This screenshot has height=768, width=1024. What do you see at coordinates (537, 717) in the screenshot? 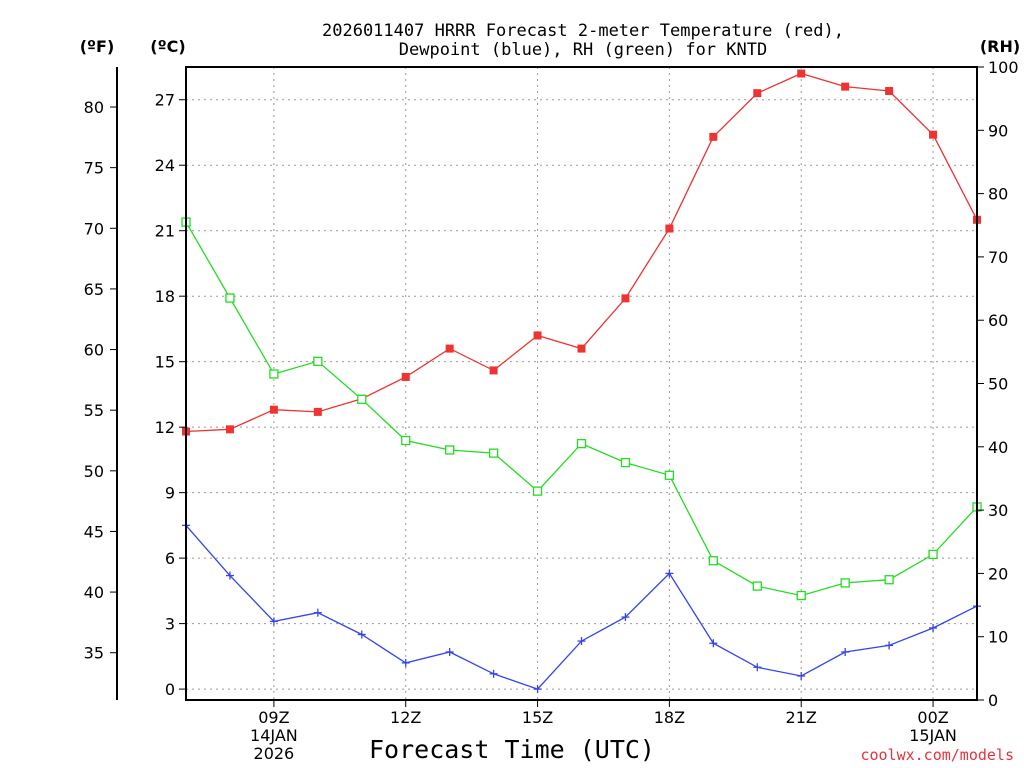
I see `x-tick-label: 15Z` at bounding box center [537, 717].